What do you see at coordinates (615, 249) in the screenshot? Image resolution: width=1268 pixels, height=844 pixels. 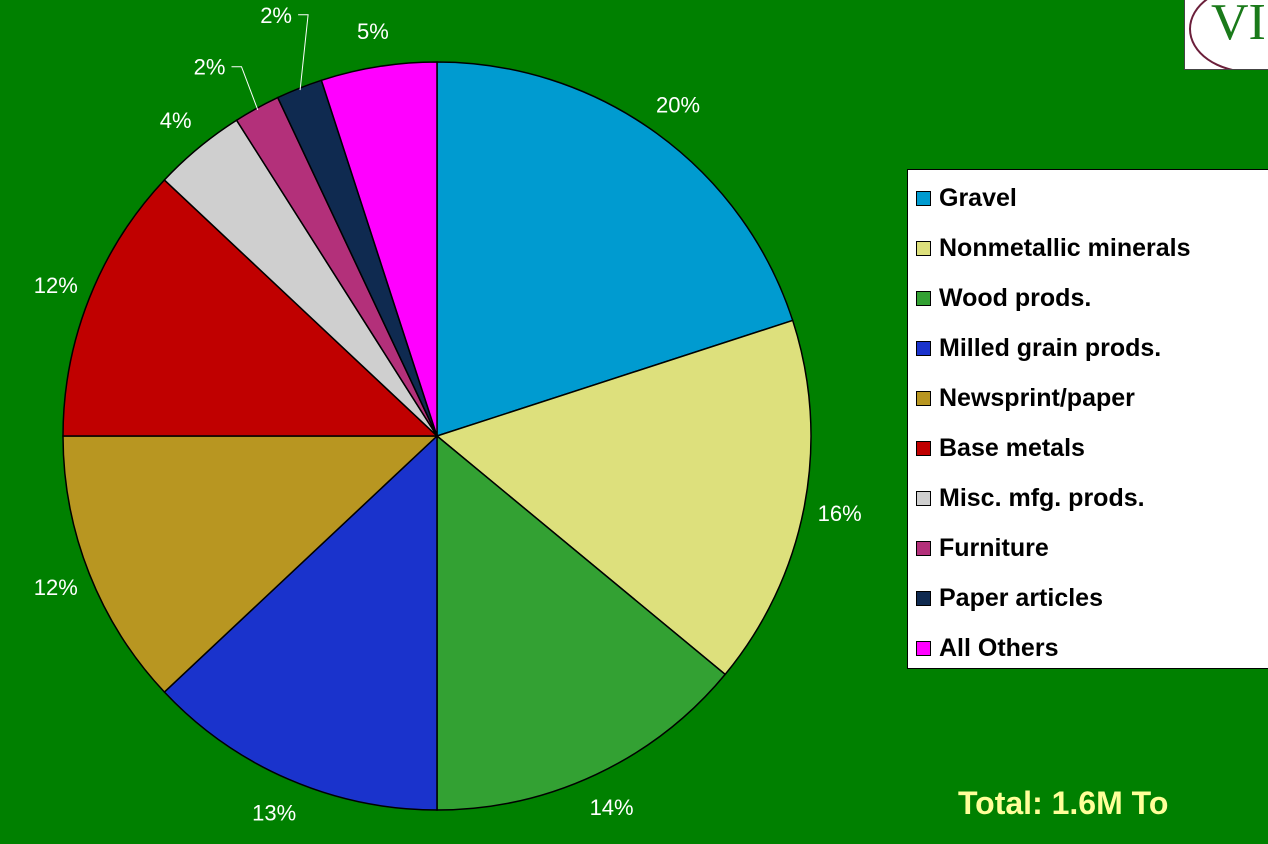 I see `pie-slice-gravel` at bounding box center [615, 249].